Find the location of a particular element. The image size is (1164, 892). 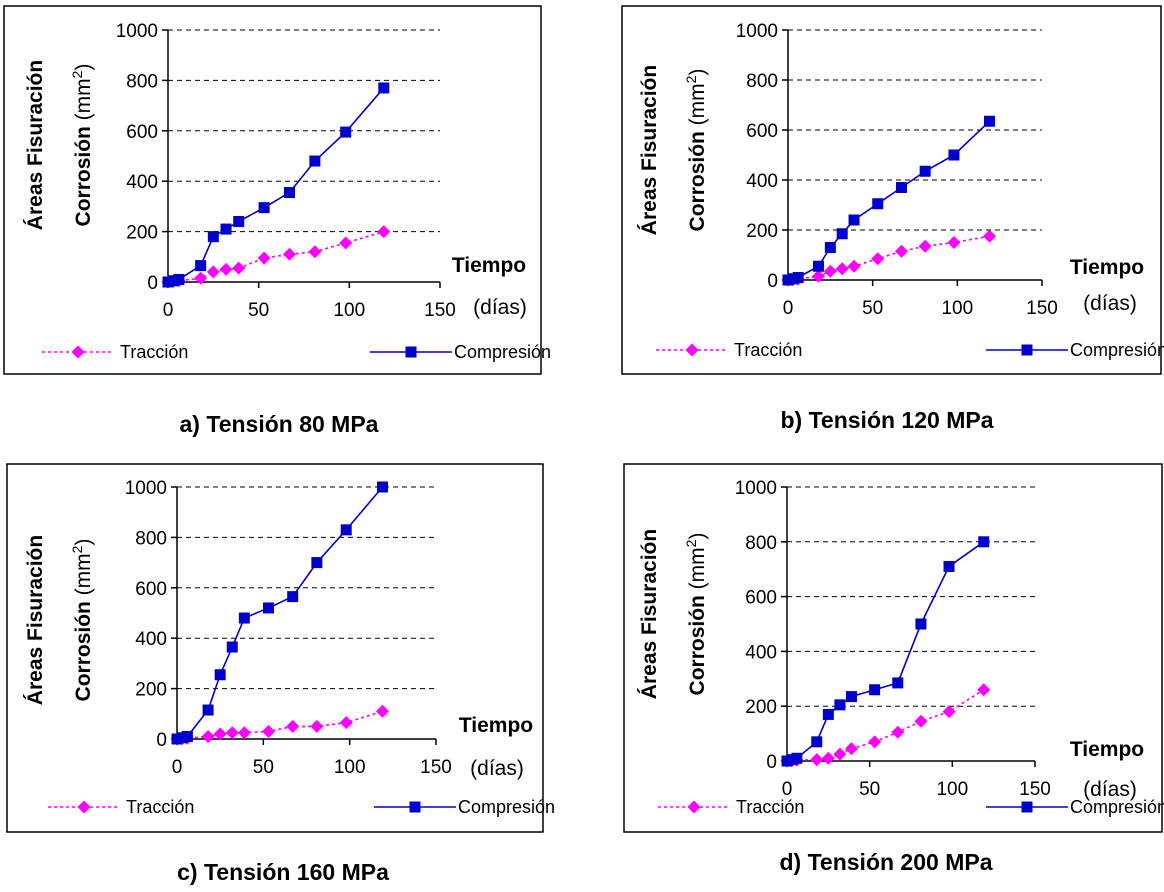

chart-caption: b) Tensión 120 MPa is located at coordinates (886, 420).